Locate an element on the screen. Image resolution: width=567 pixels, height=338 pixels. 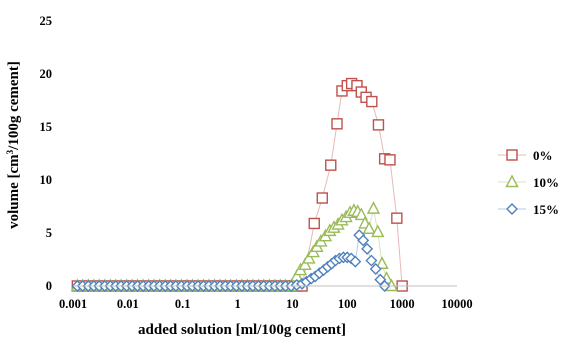
legend-label: 0% is located at coordinates (543, 155).